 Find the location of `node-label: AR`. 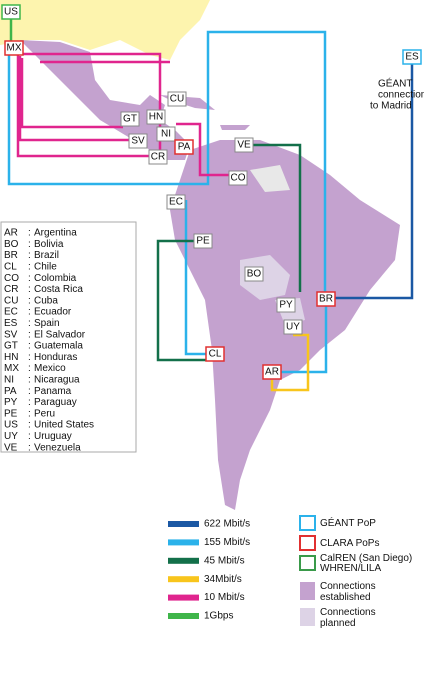

node-label: AR is located at coordinates (272, 372).